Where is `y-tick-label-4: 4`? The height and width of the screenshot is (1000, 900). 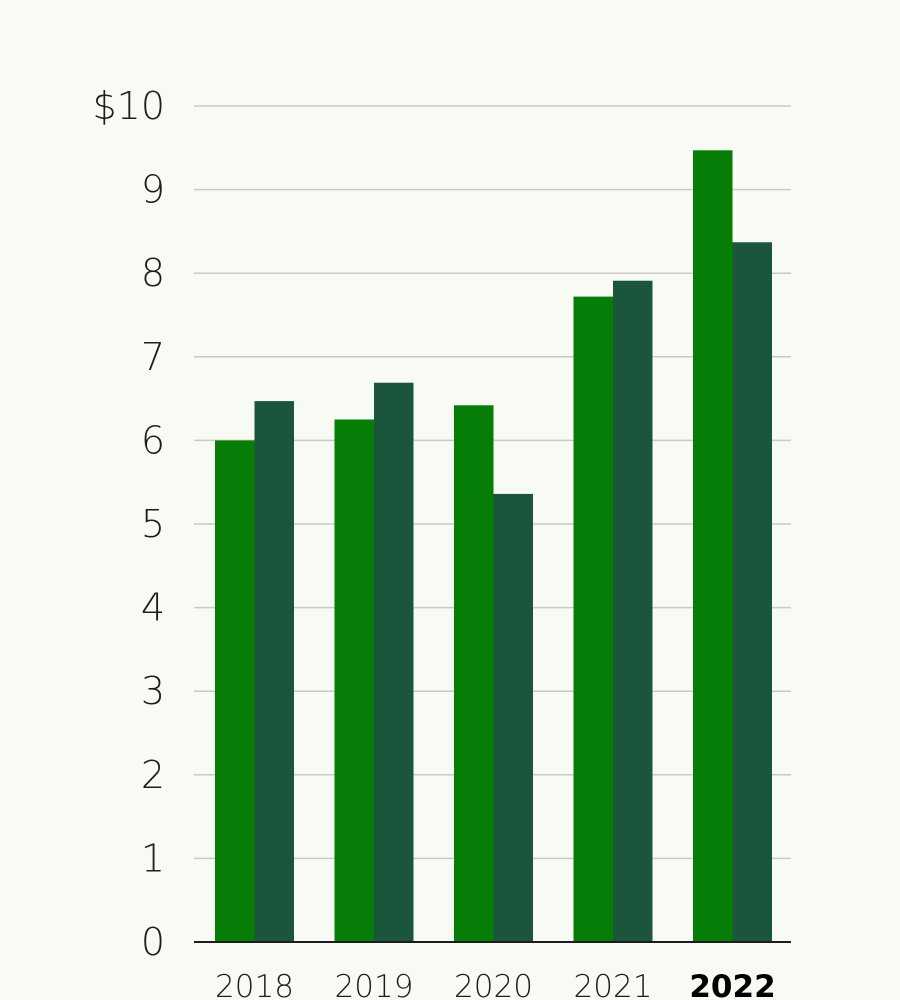
y-tick-label-4: 4 is located at coordinates (153, 608).